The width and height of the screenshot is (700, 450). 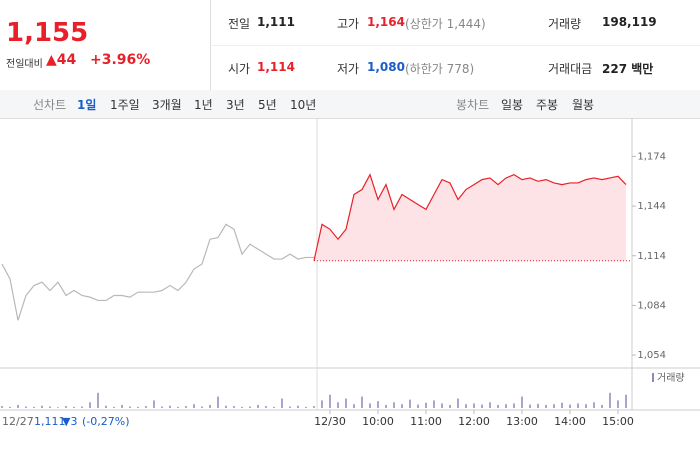 I want to click on stat-label: 시가, so click(x=239, y=69).